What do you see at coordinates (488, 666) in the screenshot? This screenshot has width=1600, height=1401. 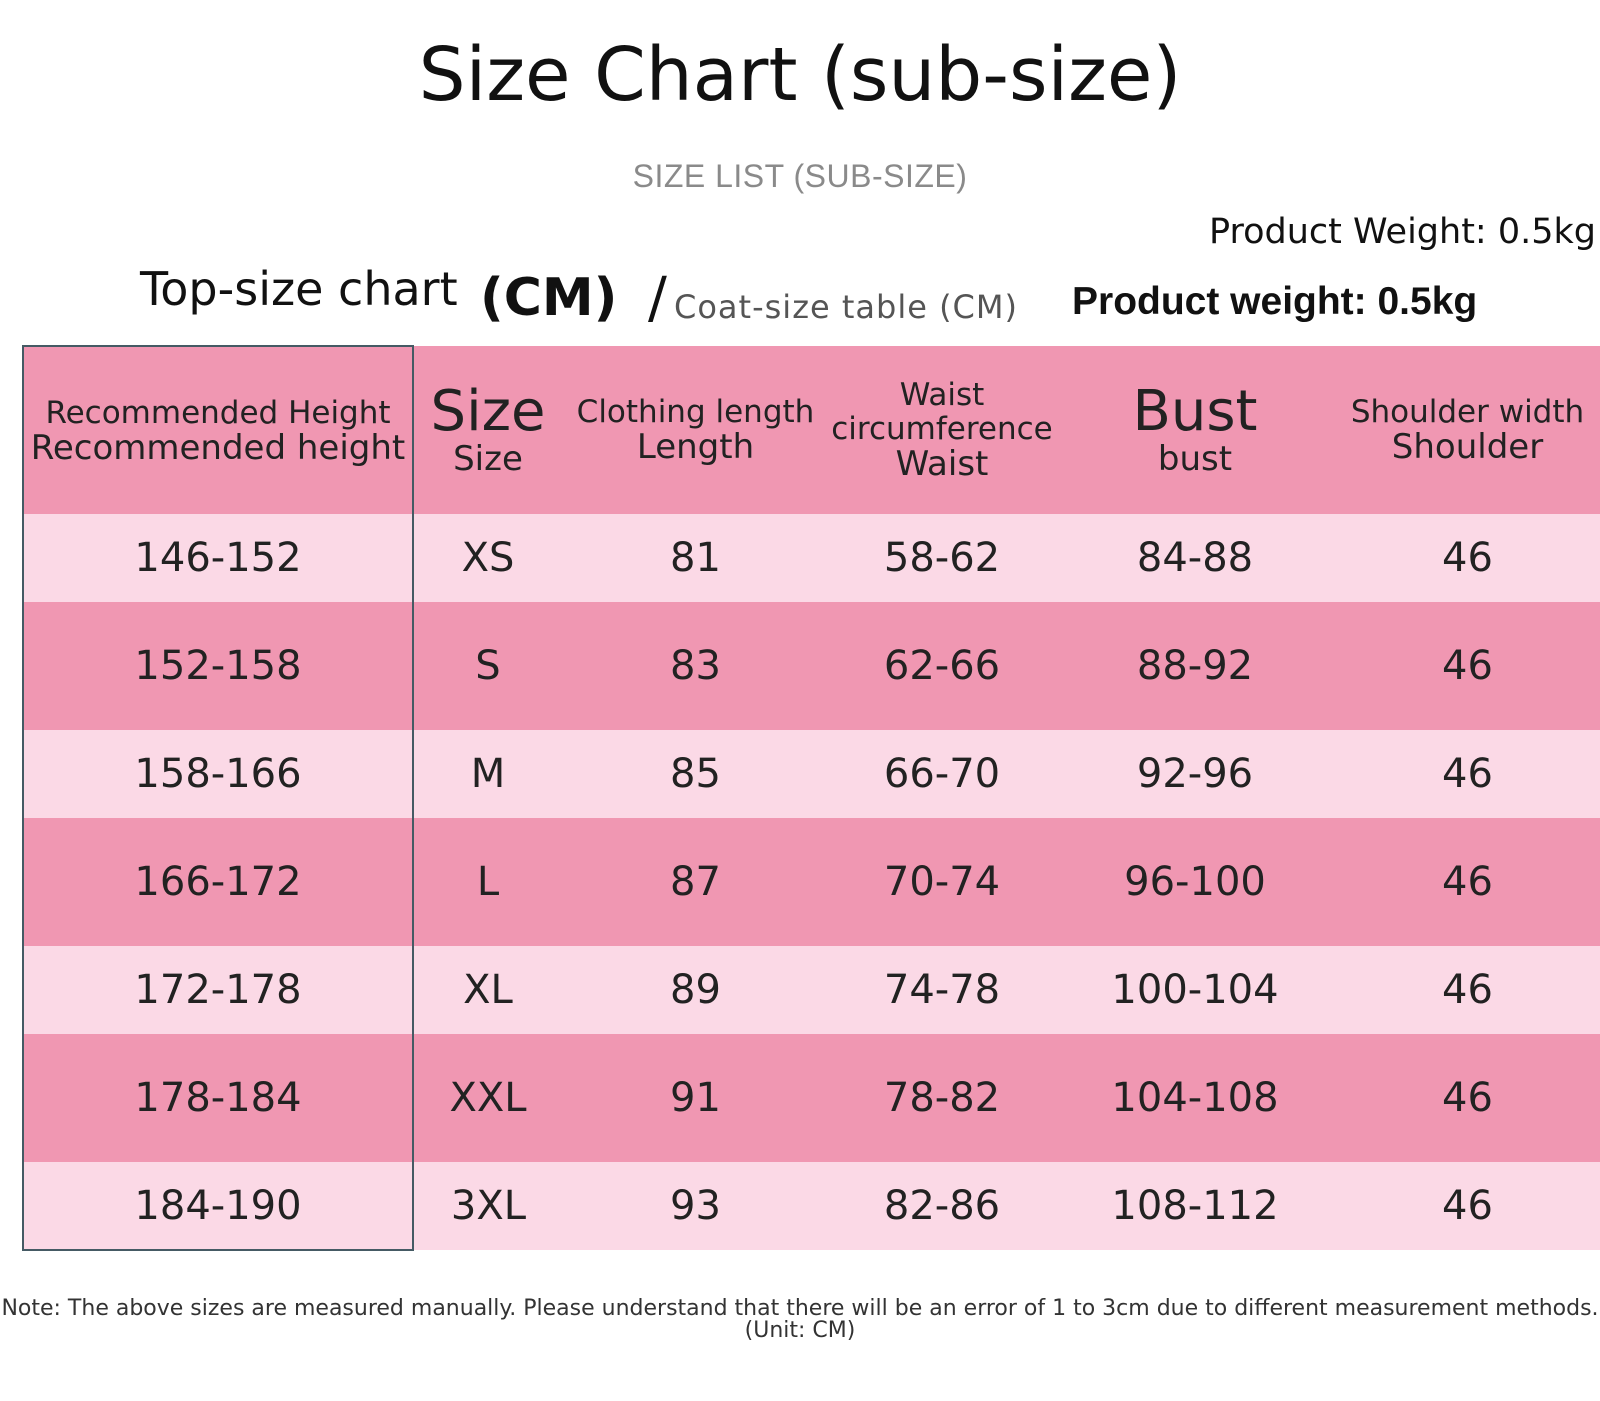 I see `table-cell-size: S` at bounding box center [488, 666].